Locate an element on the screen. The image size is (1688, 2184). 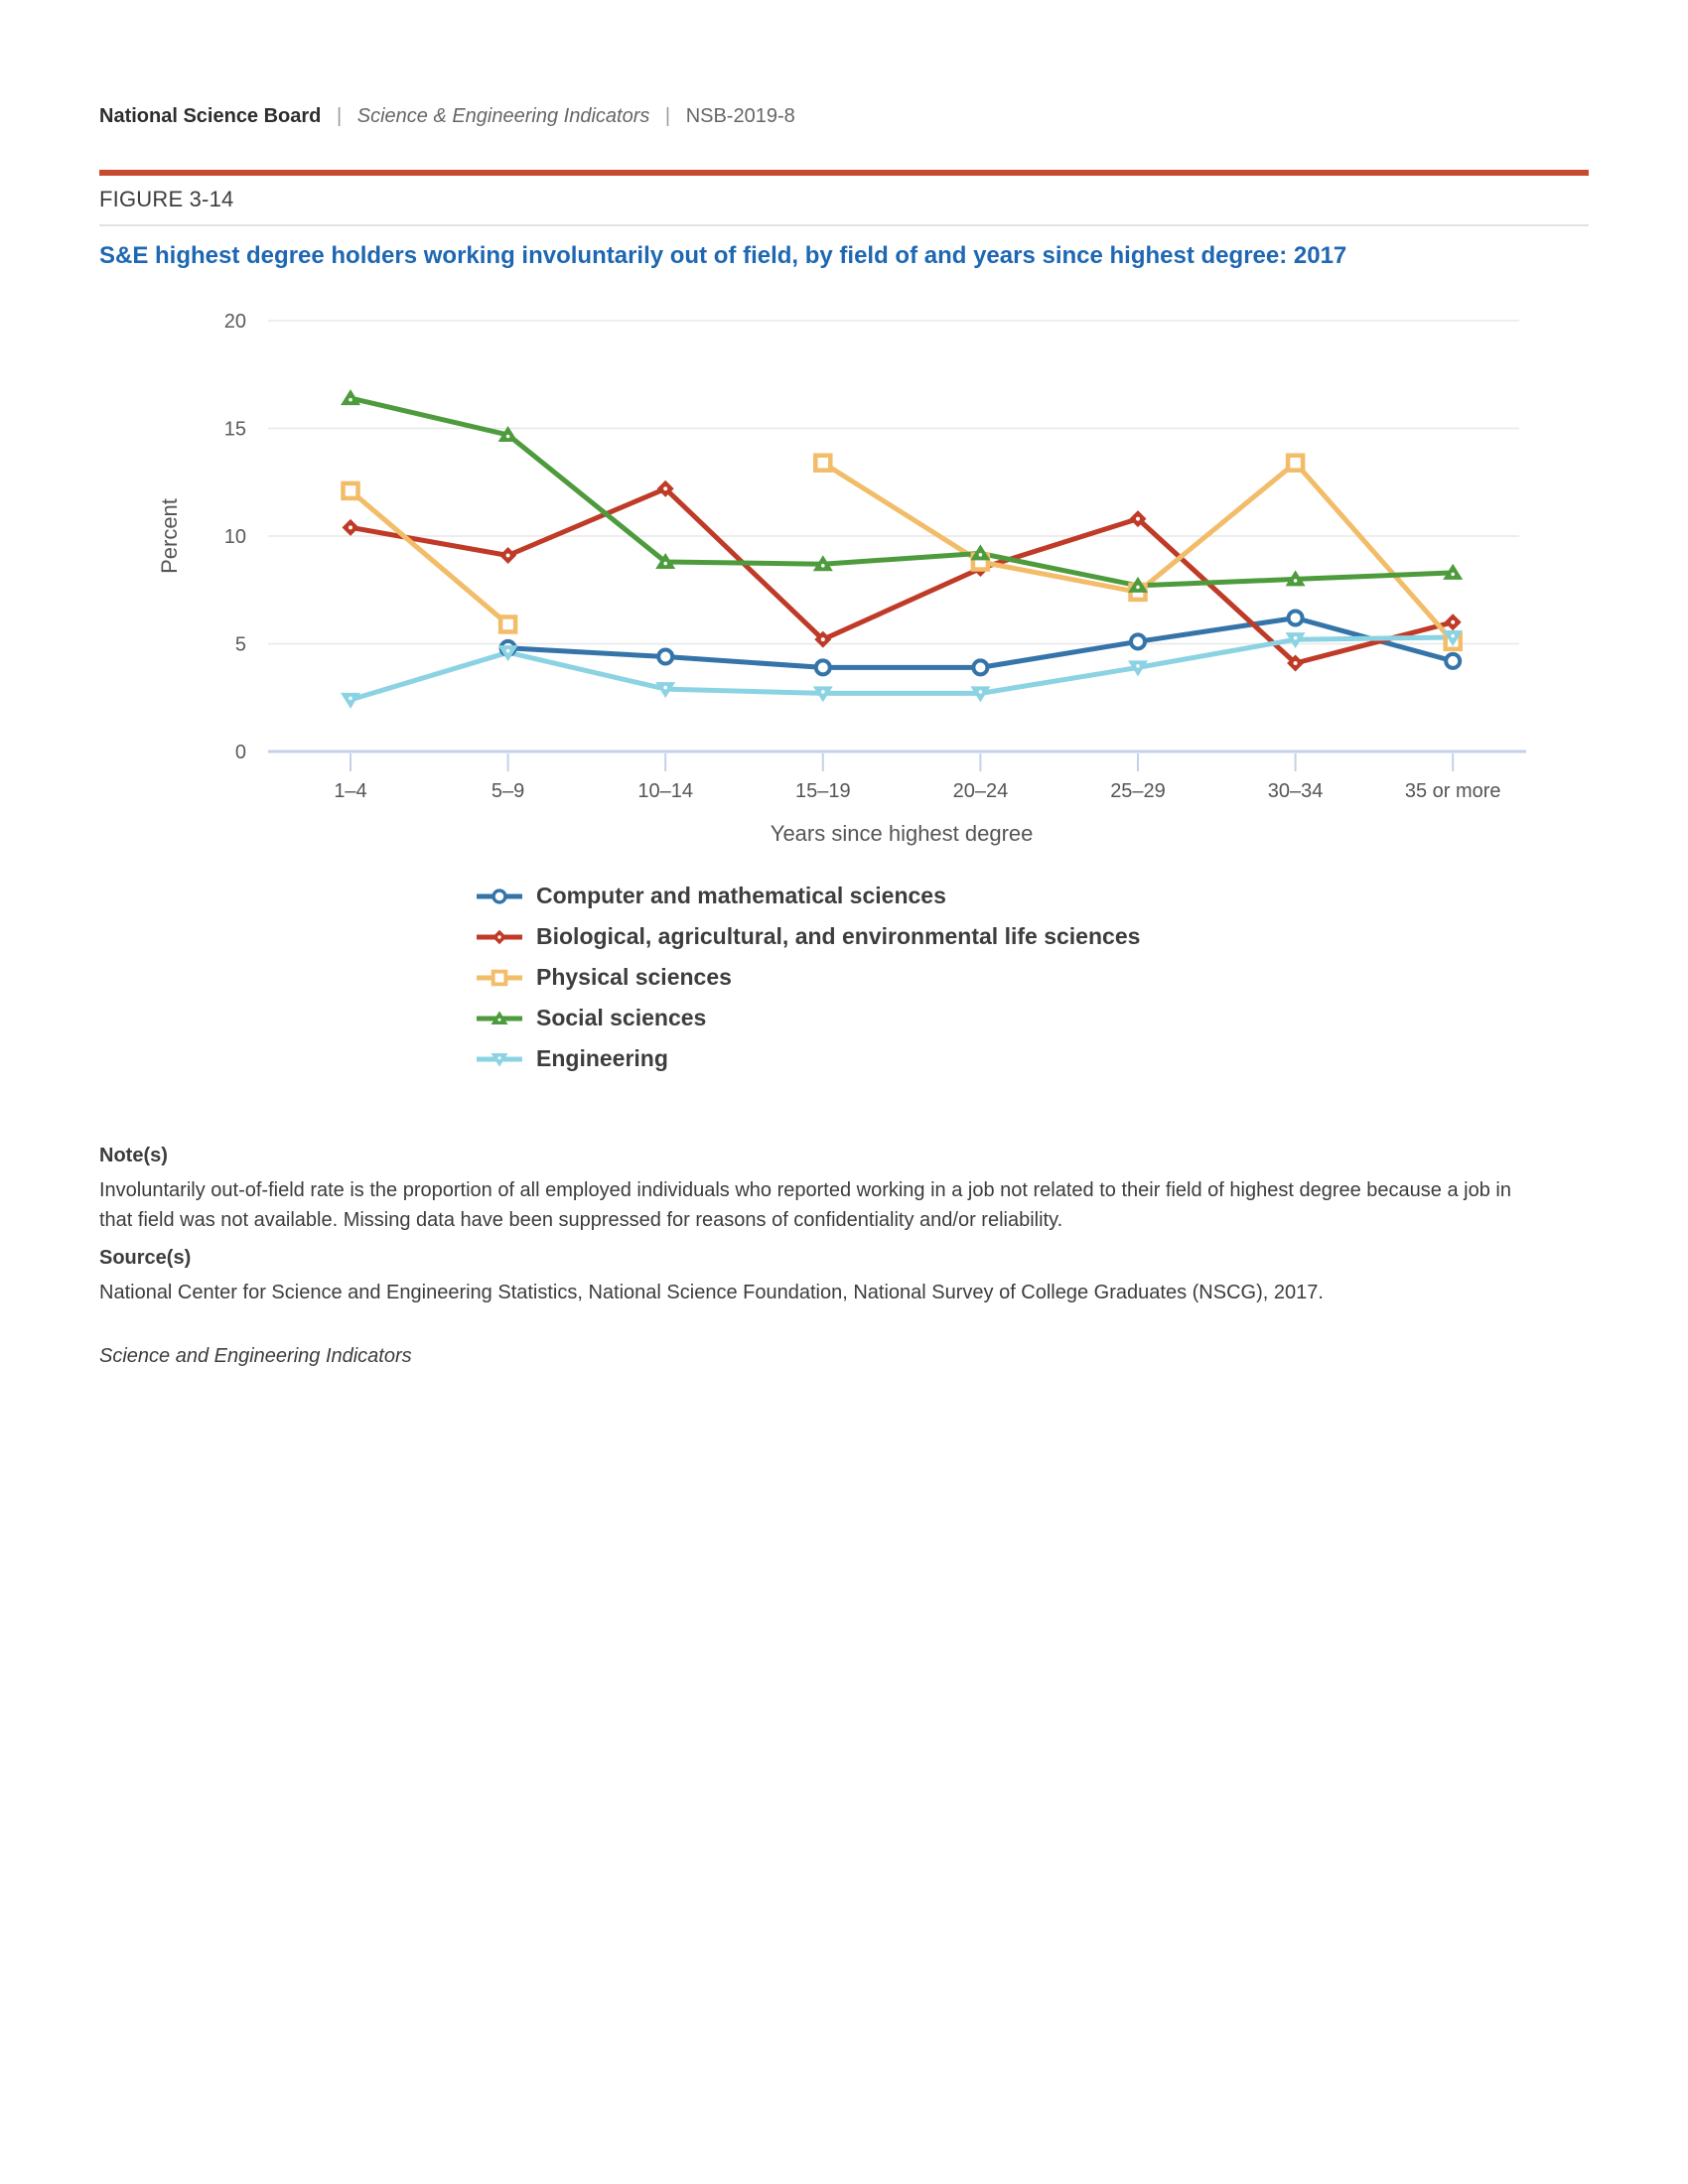
y-tick-label: 5 is located at coordinates (240, 645).